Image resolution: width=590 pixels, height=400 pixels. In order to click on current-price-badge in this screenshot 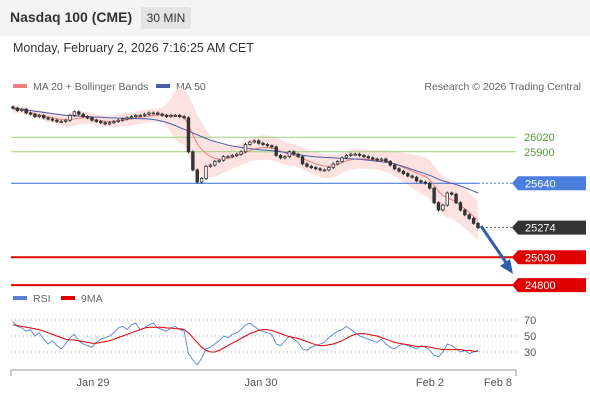, I will do `click(549, 227)`.